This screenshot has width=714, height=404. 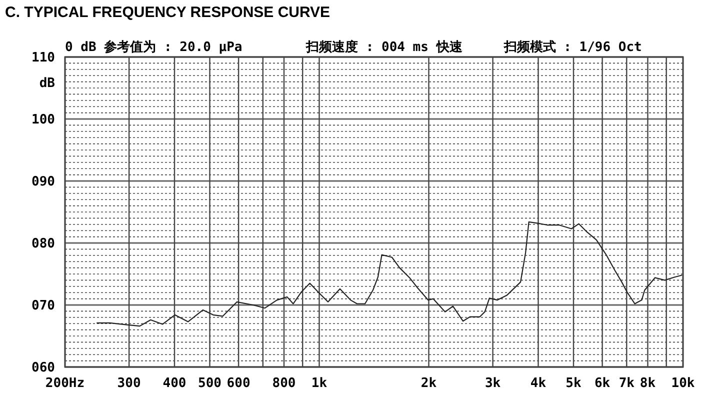 What do you see at coordinates (44, 244) in the screenshot?
I see `y-tick-label: 080` at bounding box center [44, 244].